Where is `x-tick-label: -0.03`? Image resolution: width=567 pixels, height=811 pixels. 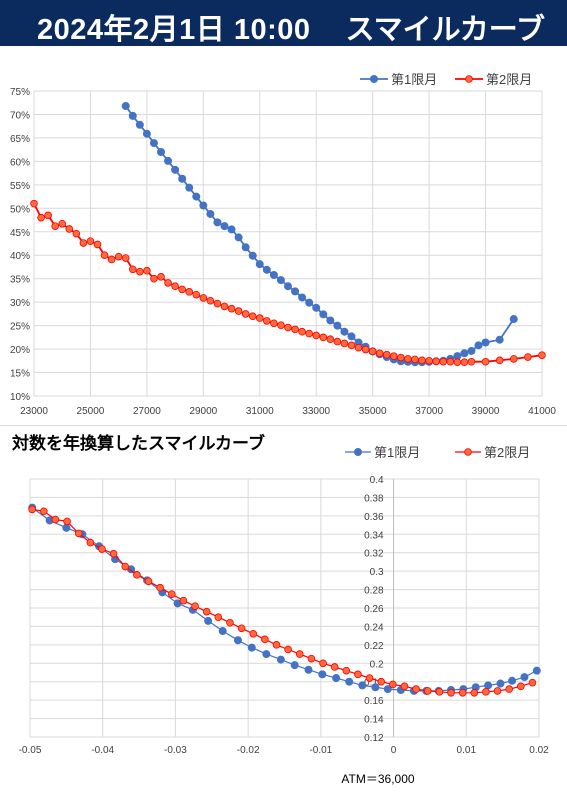
x-tick-label: -0.03 is located at coordinates (175, 750).